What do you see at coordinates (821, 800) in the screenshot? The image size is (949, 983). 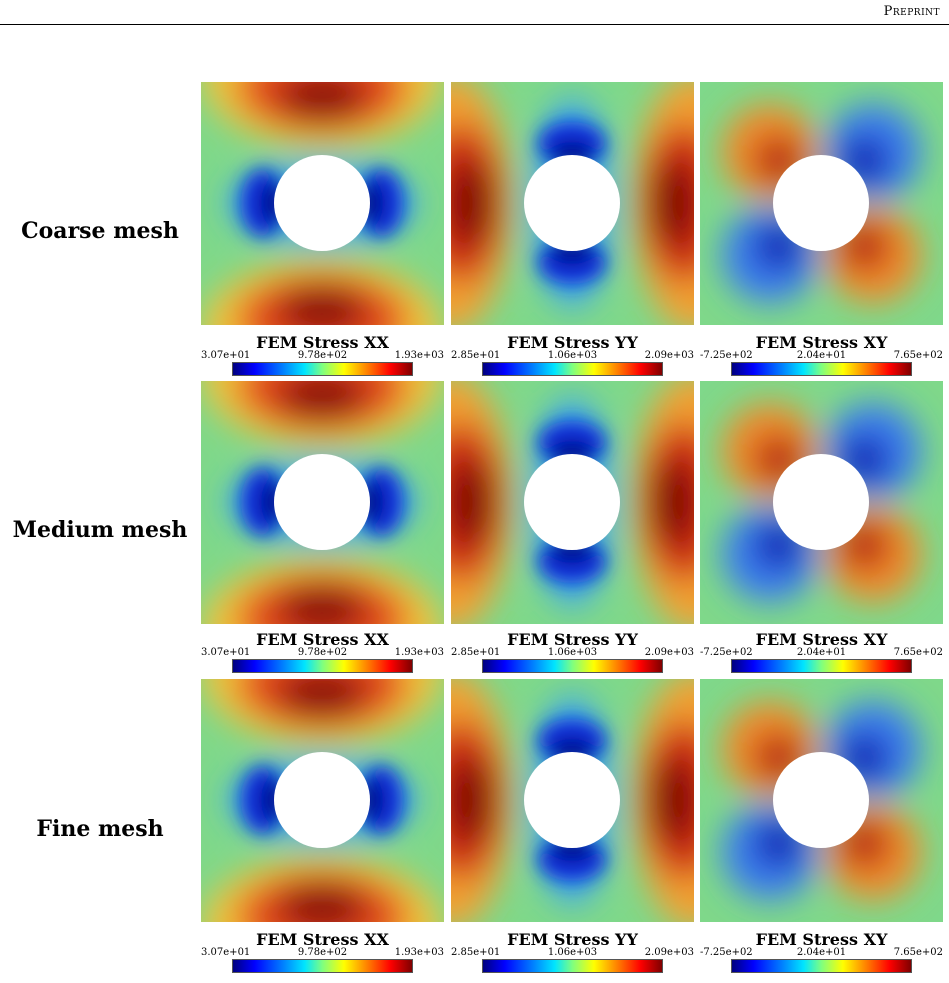 I see `panel-fine-stress-xy` at bounding box center [821, 800].